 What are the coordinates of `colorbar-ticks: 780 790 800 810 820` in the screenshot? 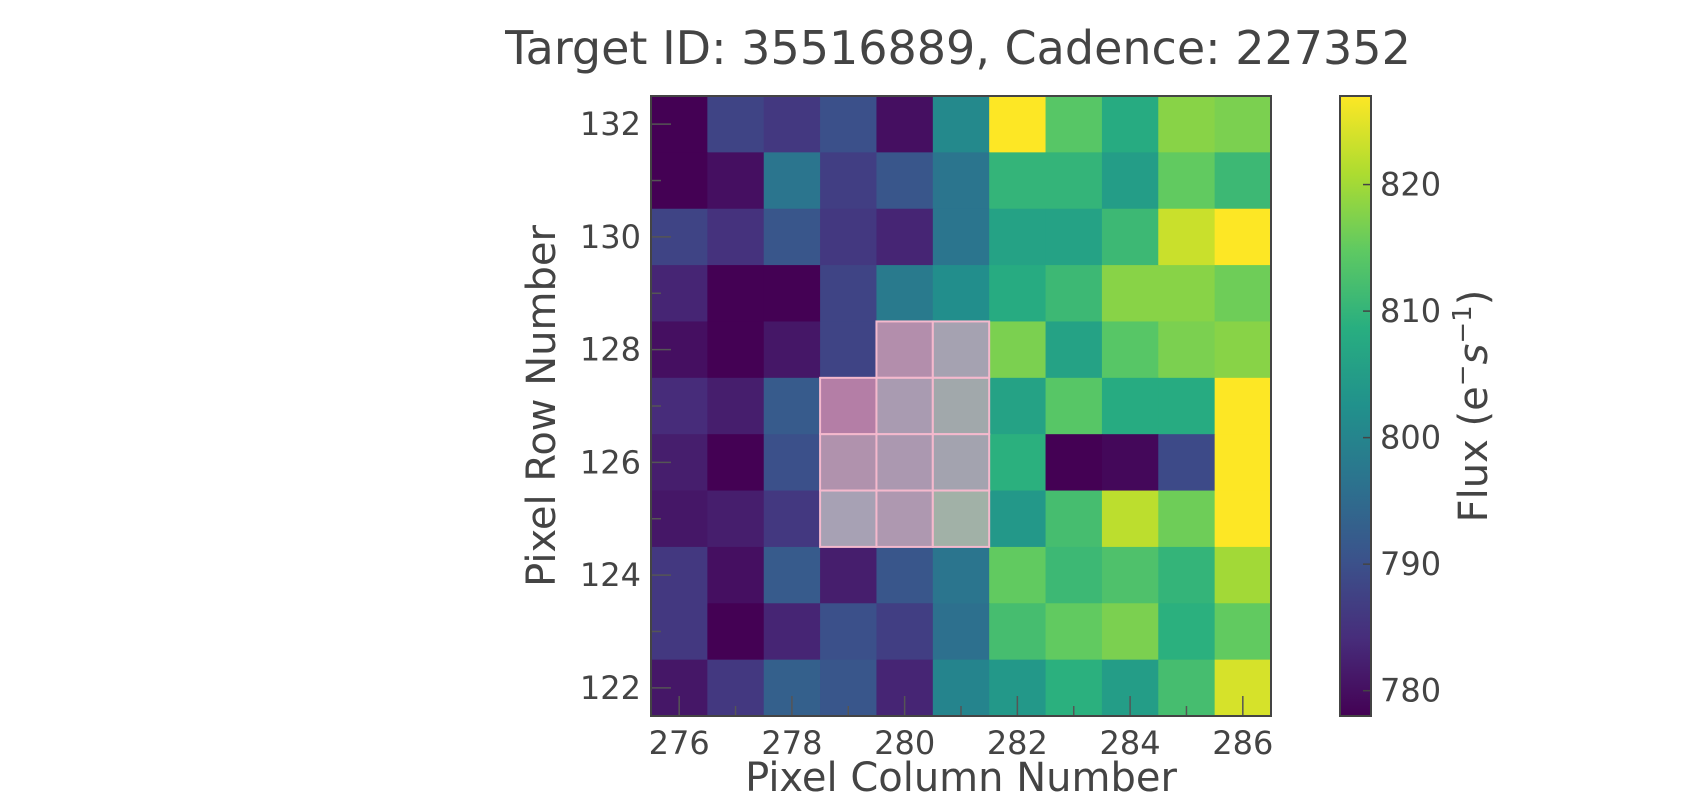 It's located at (1402, 438).